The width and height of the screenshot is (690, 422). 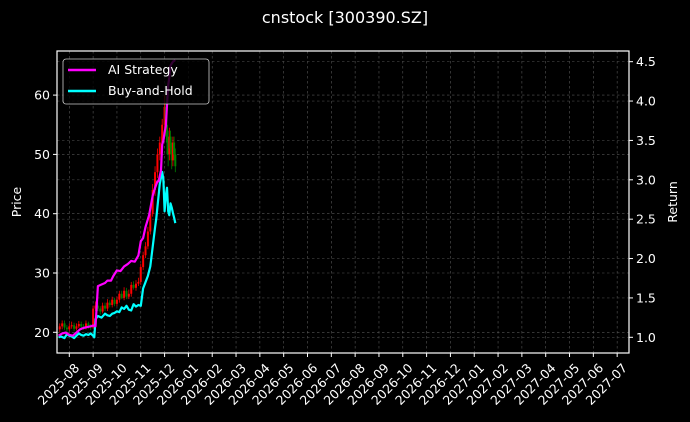 I want to click on y-right-tick-label: 4.5, so click(x=646, y=61).